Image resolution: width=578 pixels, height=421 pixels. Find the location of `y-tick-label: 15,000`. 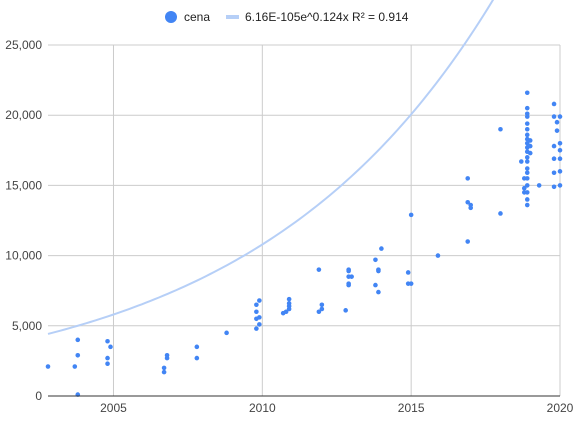

y-tick-label: 15,000 is located at coordinates (23, 185).